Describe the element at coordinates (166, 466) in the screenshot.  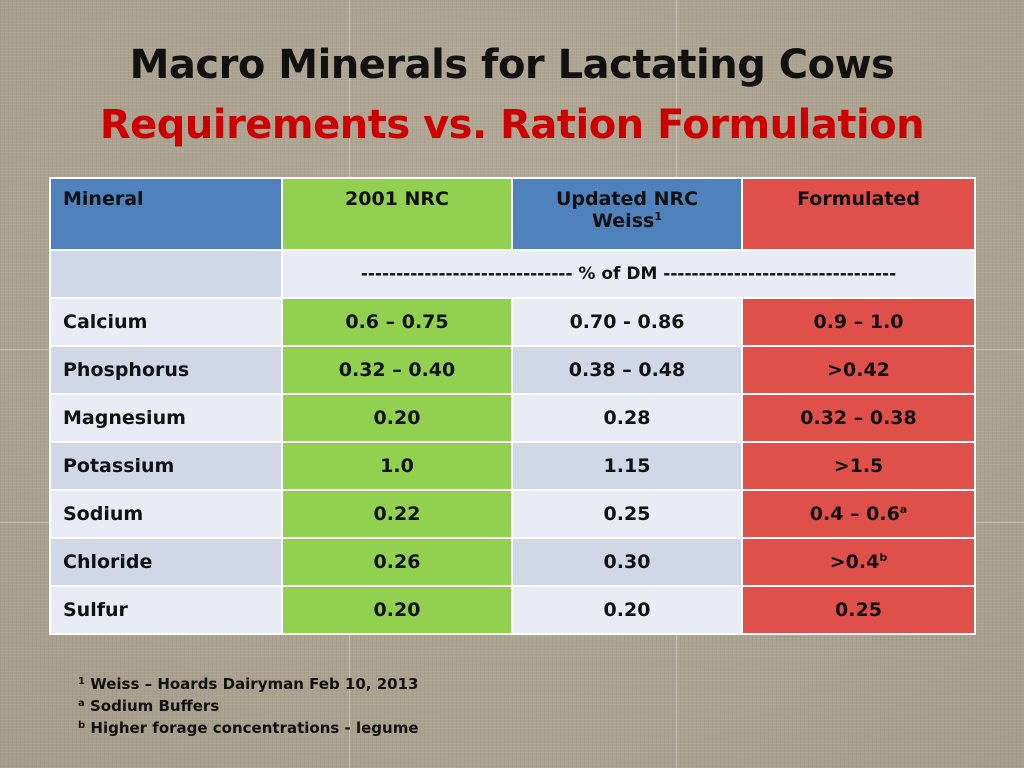
I see `cell-mineral: Potassium` at that location.